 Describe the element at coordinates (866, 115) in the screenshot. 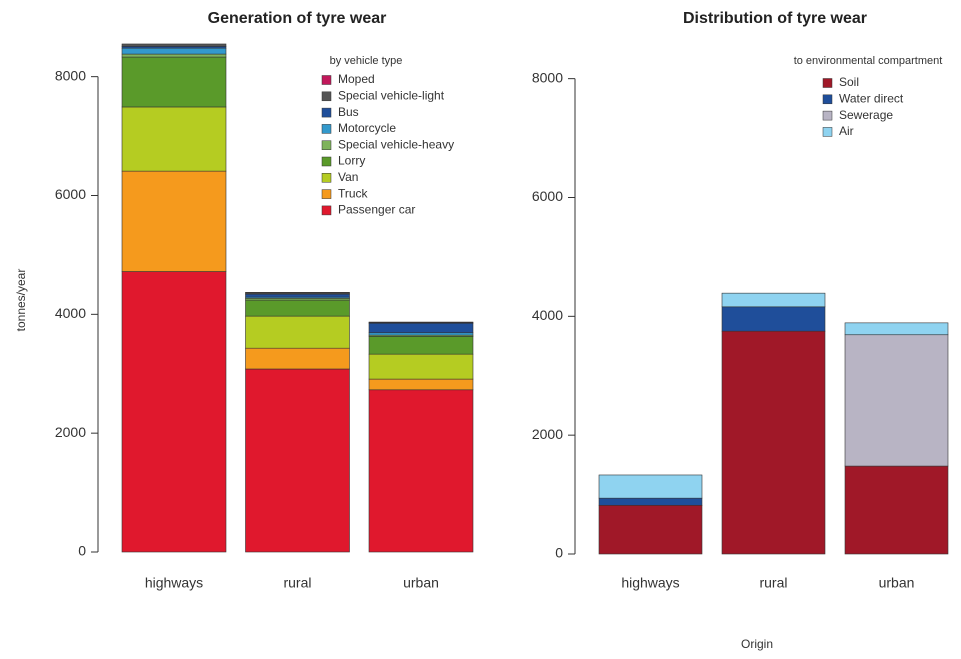

I see `legend-label: Sewerage` at that location.